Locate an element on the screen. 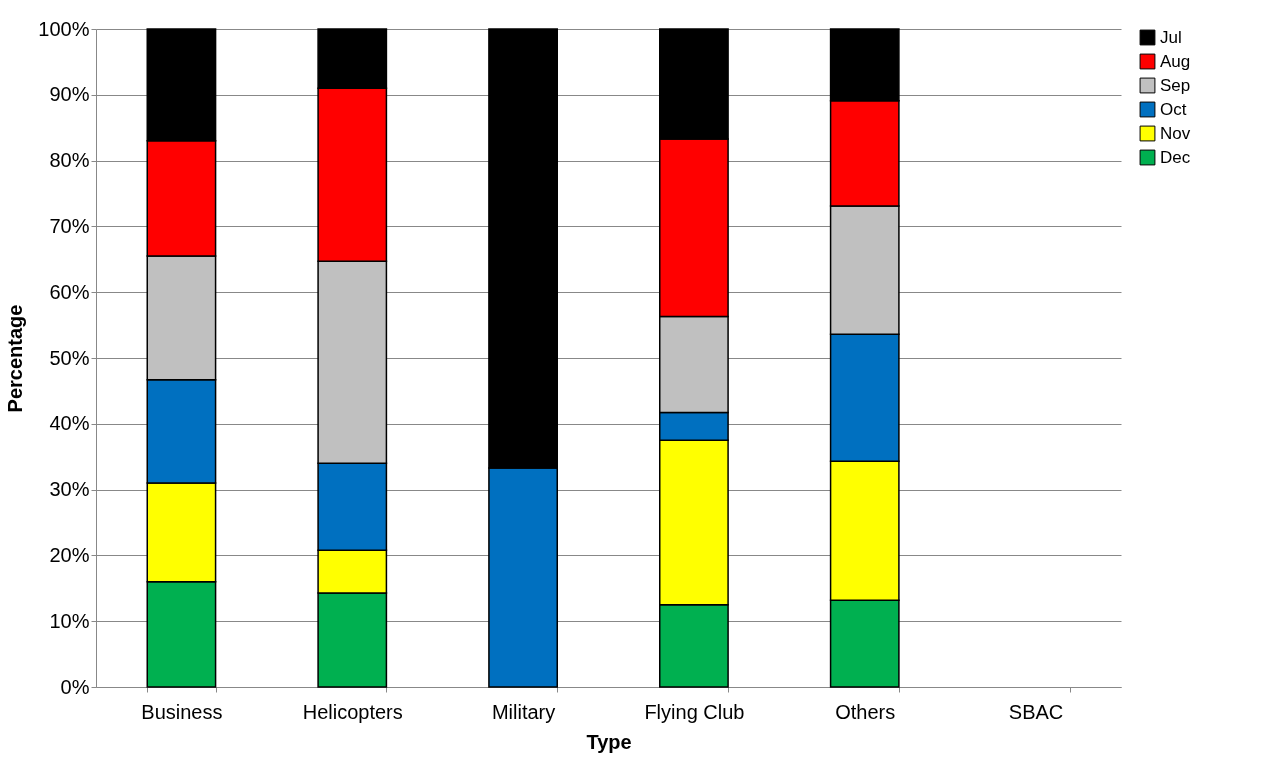 This screenshot has height=764, width=1269. y-tick-label: 50% is located at coordinates (69, 357).